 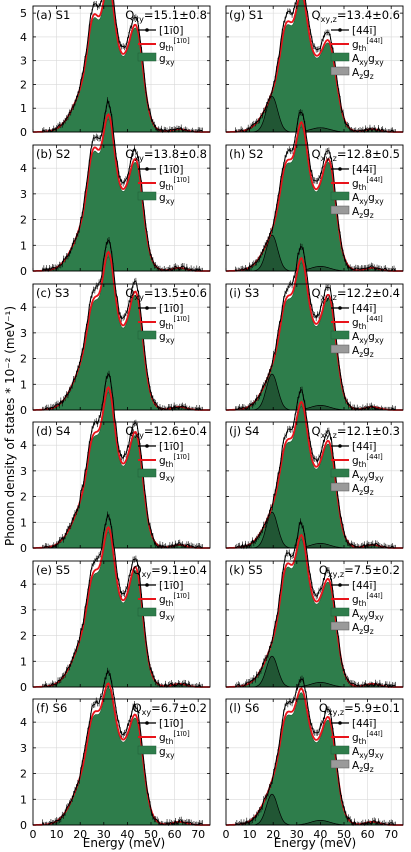 I want to click on q-value-label: Qxy,z=13.4±0.6, so click(x=356, y=16).